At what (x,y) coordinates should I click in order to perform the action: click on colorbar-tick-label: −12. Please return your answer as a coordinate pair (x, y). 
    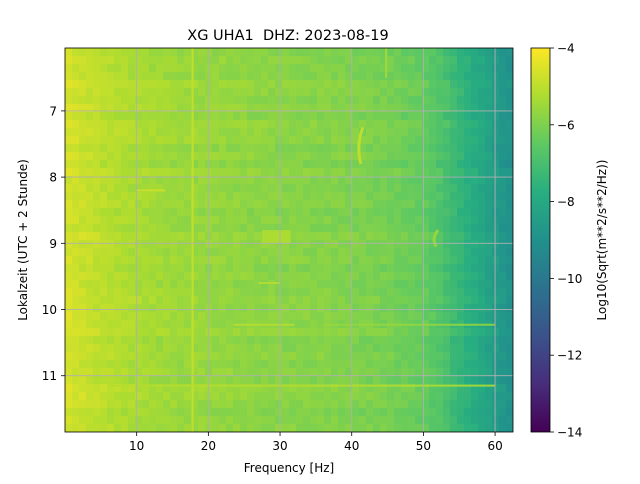
    Looking at the image, I should click on (569, 356).